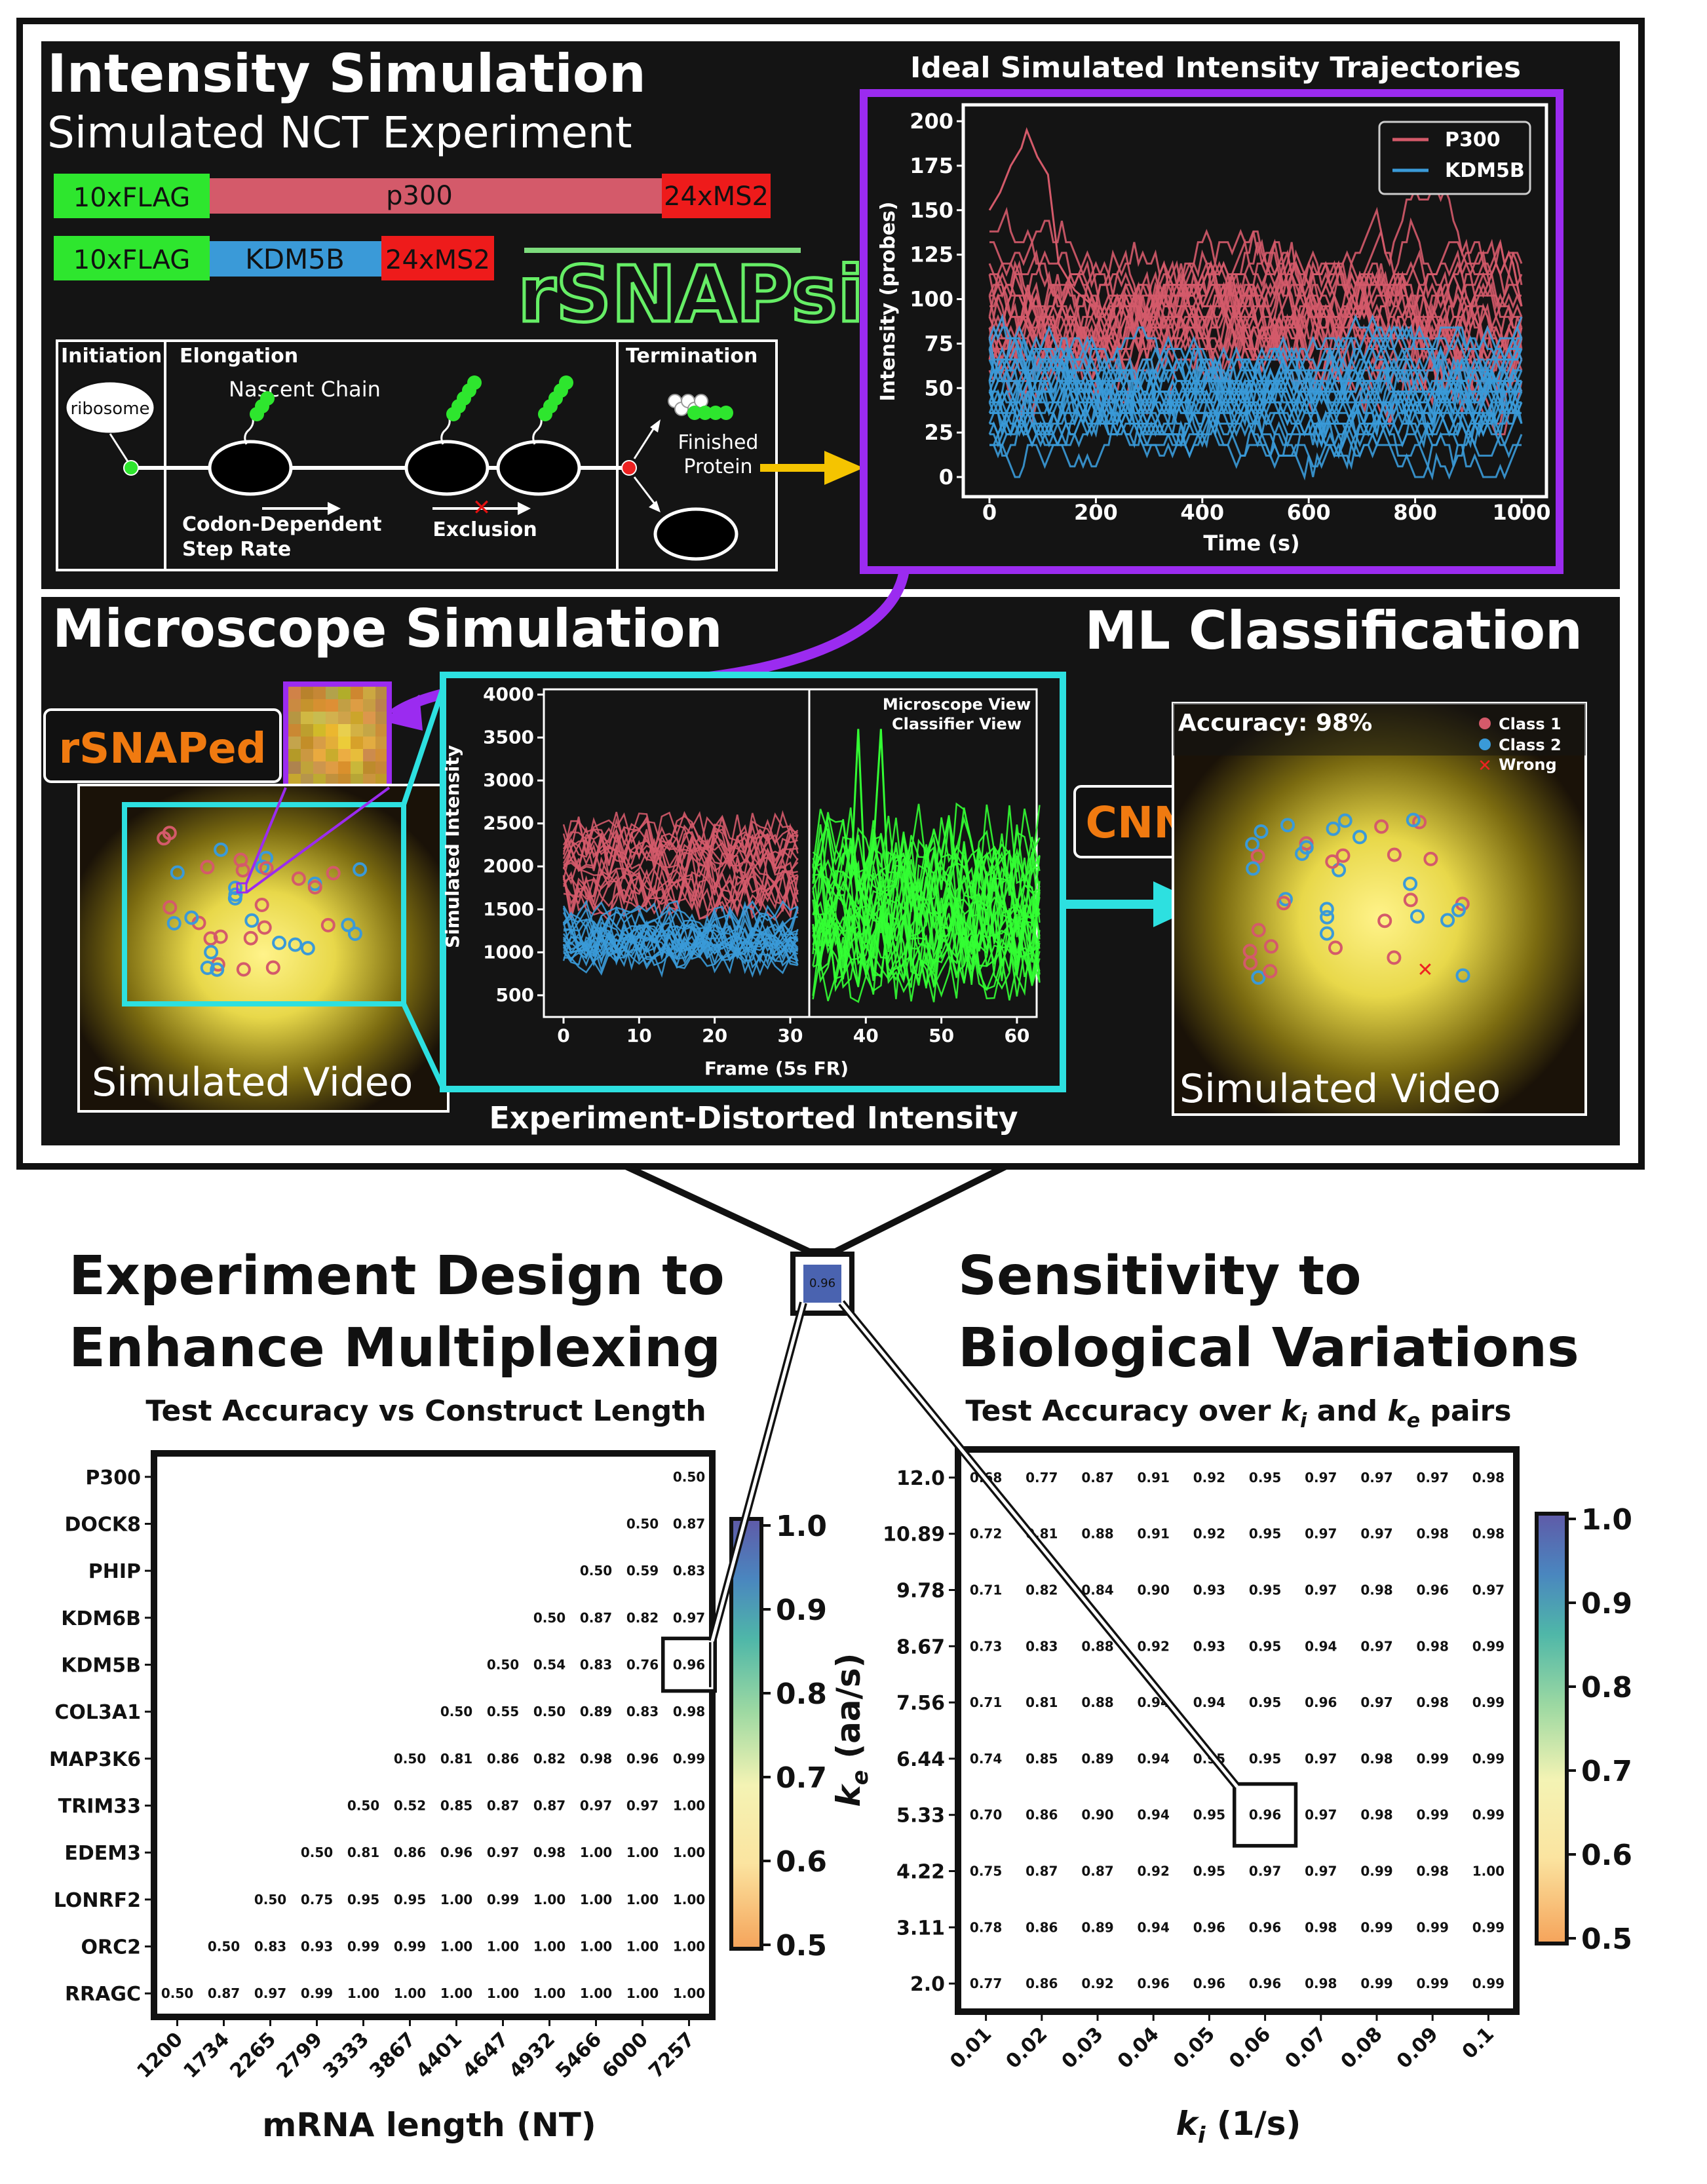 Image resolution: width=1707 pixels, height=2184 pixels. Describe the element at coordinates (1478, 2043) in the screenshot. I see `heatmap-col-label: 0.1` at that location.